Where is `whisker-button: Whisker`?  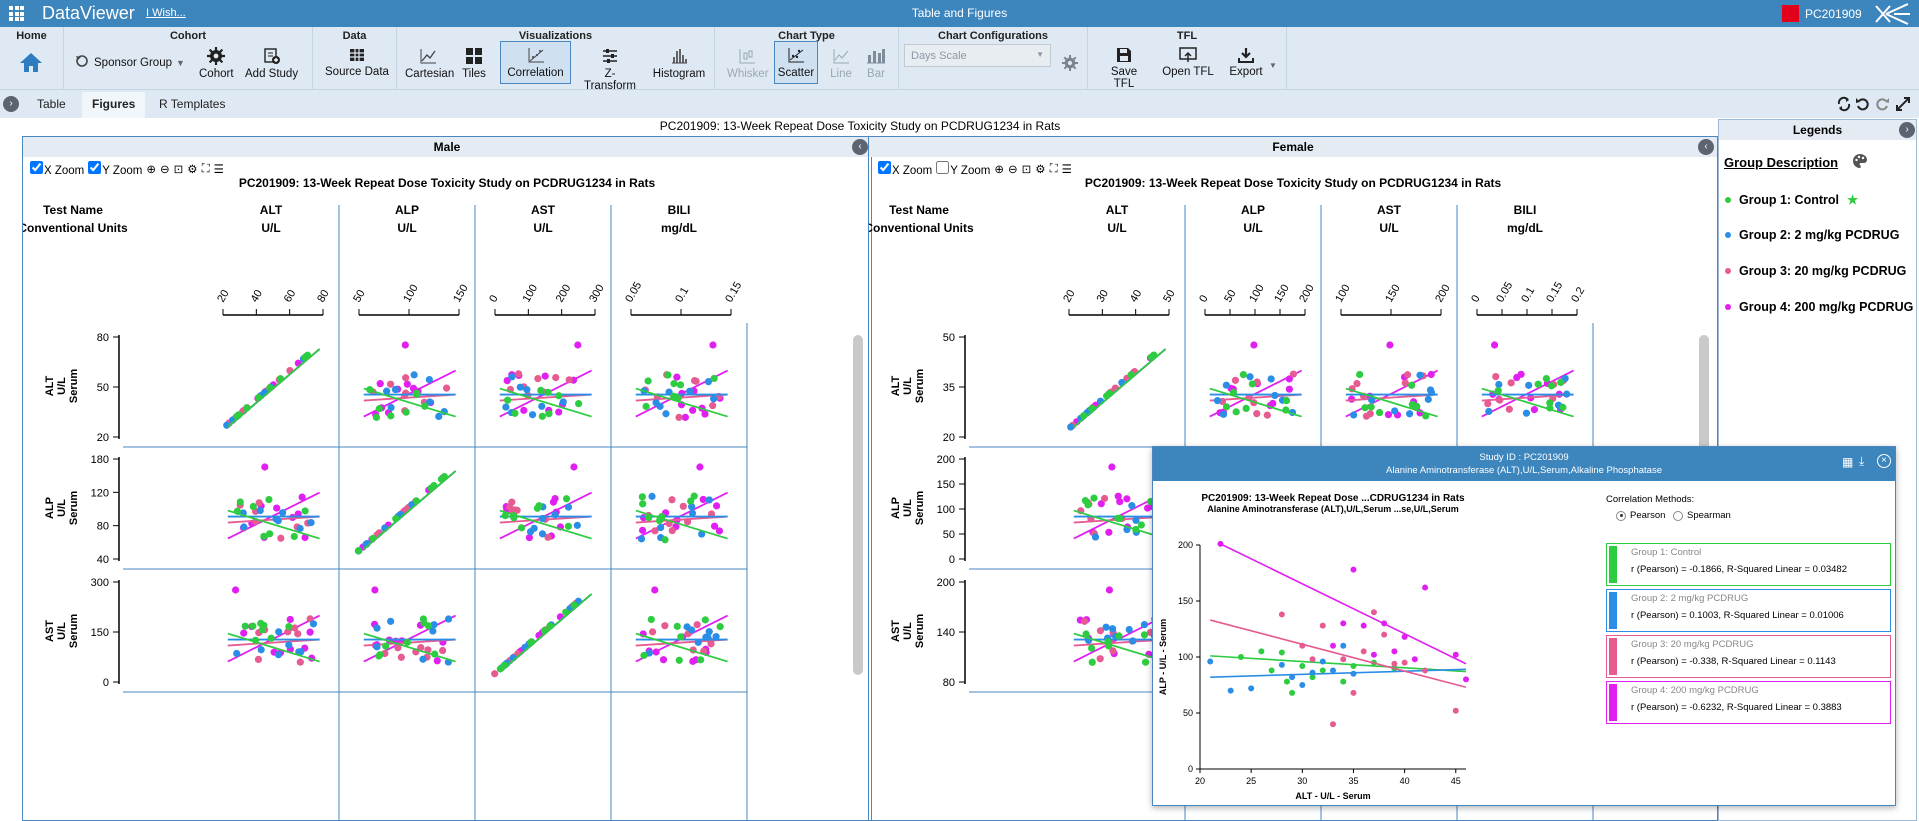
whisker-button: Whisker is located at coordinates (748, 63).